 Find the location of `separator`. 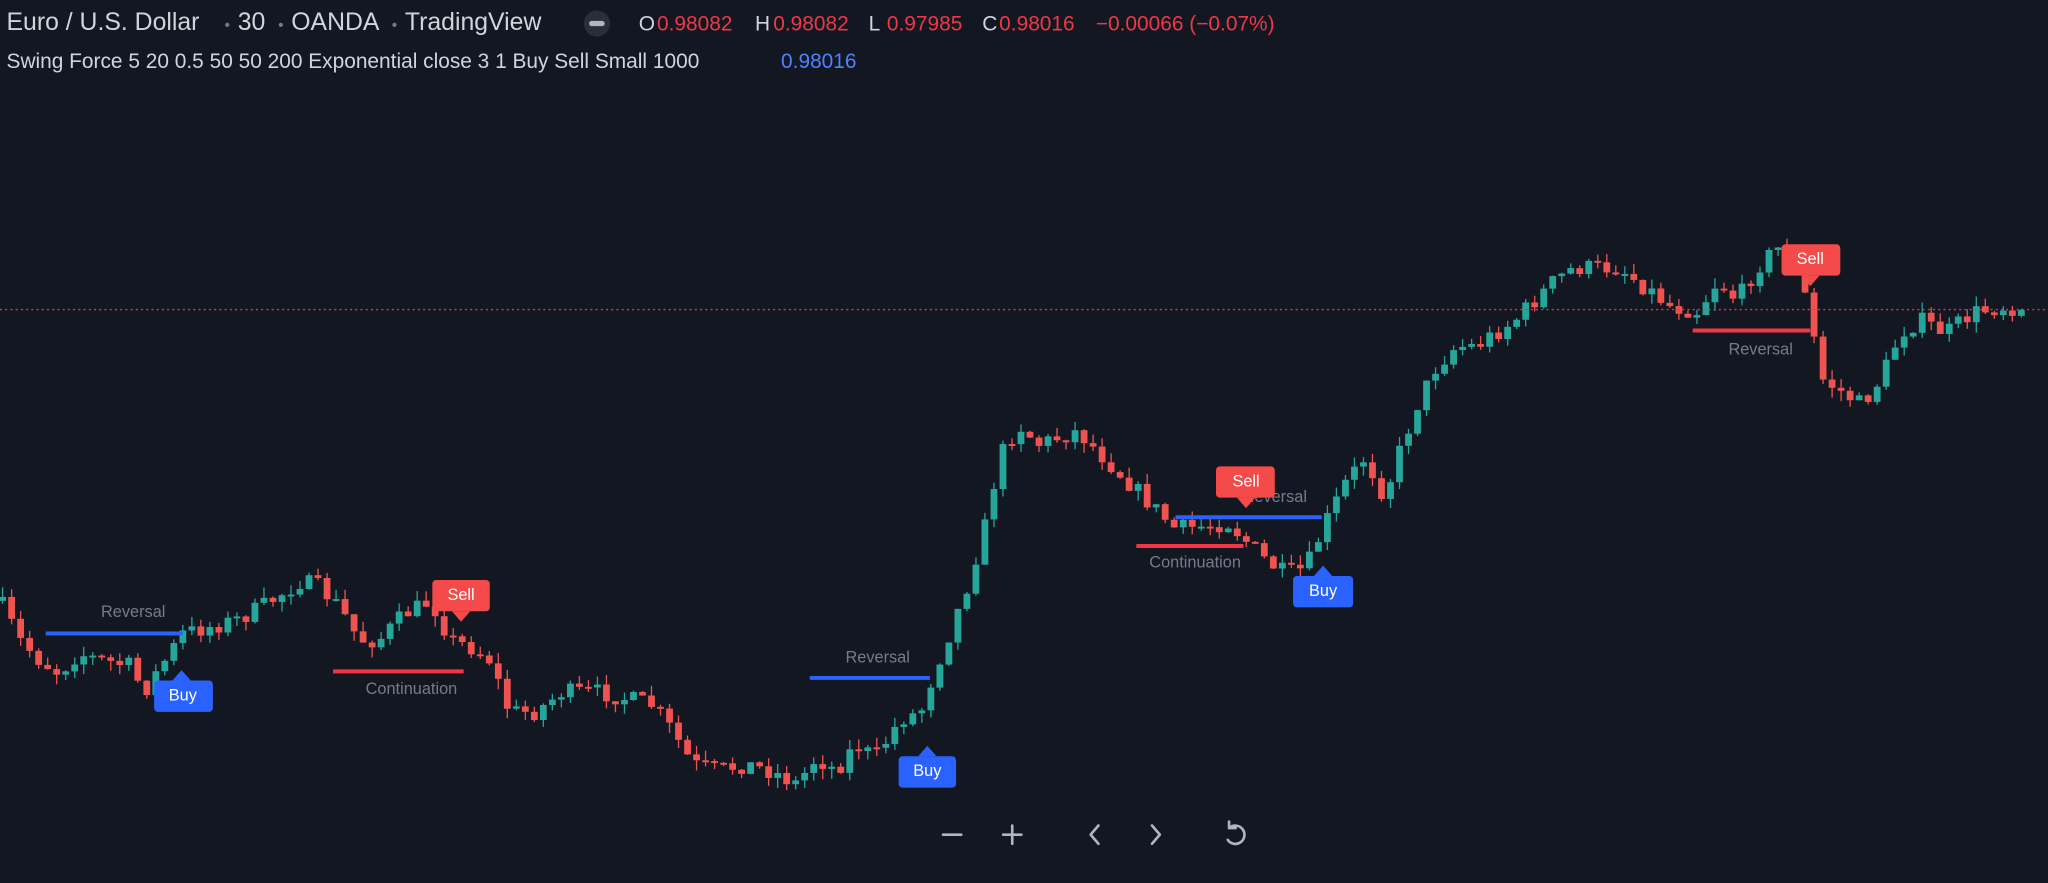

separator is located at coordinates (394, 24).